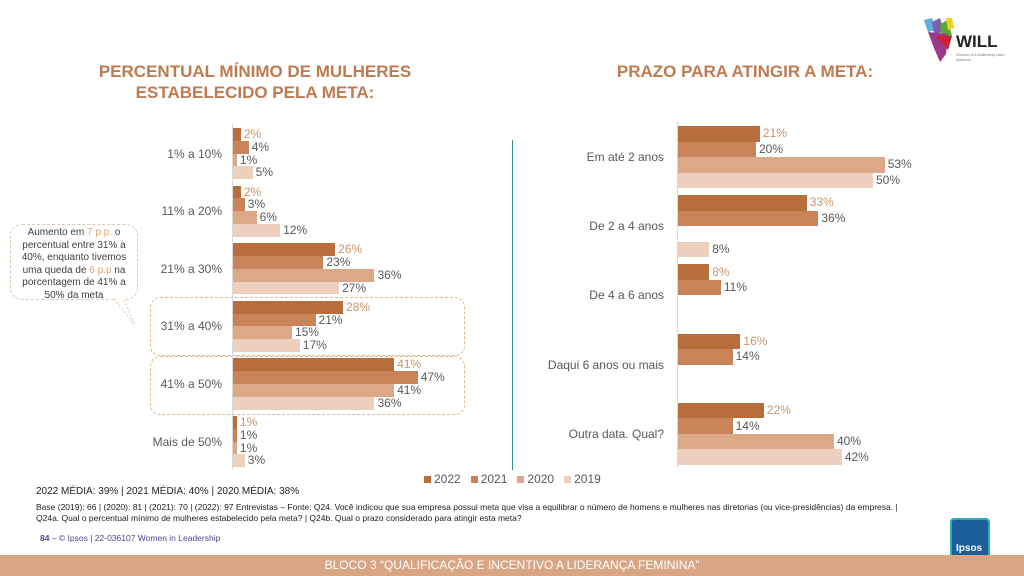 Image resolution: width=1024 pixels, height=576 pixels. Describe the element at coordinates (389, 402) in the screenshot. I see `data-label-2019: 36%` at that location.